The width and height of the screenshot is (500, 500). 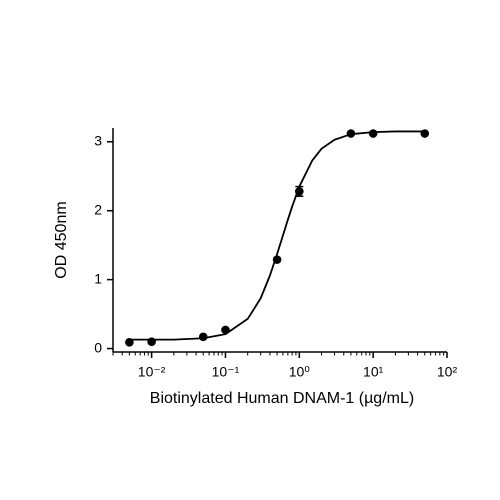 I want to click on x-tick-label: 10⁻¹, so click(x=226, y=372).